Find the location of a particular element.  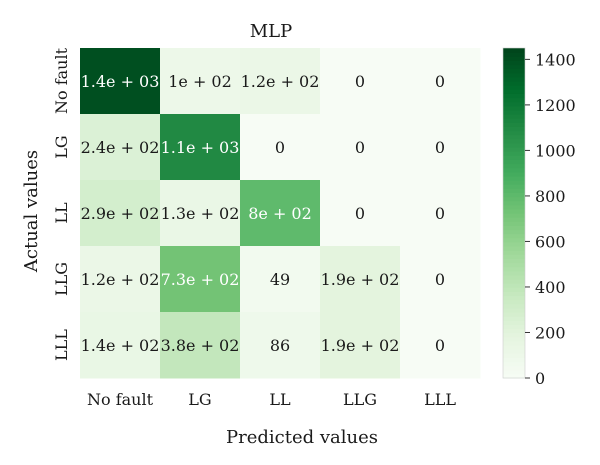

chart-title: MLP is located at coordinates (271, 31).